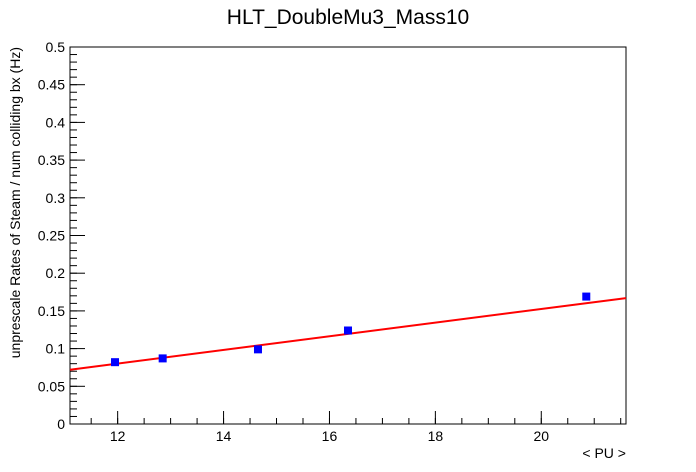 Image resolution: width=696 pixels, height=472 pixels. Describe the element at coordinates (56, 198) in the screenshot. I see `y-tick-label: 0.3` at that location.